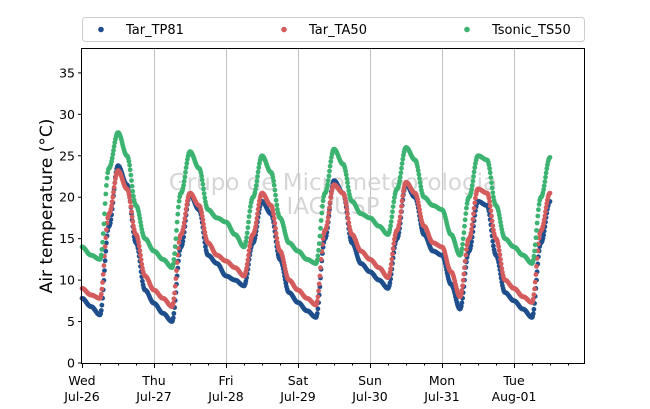 The width and height of the screenshot is (650, 409). What do you see at coordinates (297, 396) in the screenshot?
I see `x-tick-label-date: Jul-29` at bounding box center [297, 396].